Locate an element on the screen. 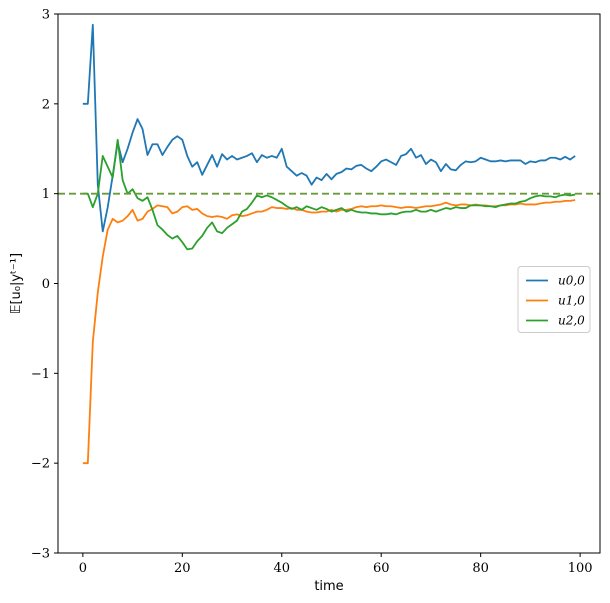  y-tick-label: −2 is located at coordinates (40, 464).